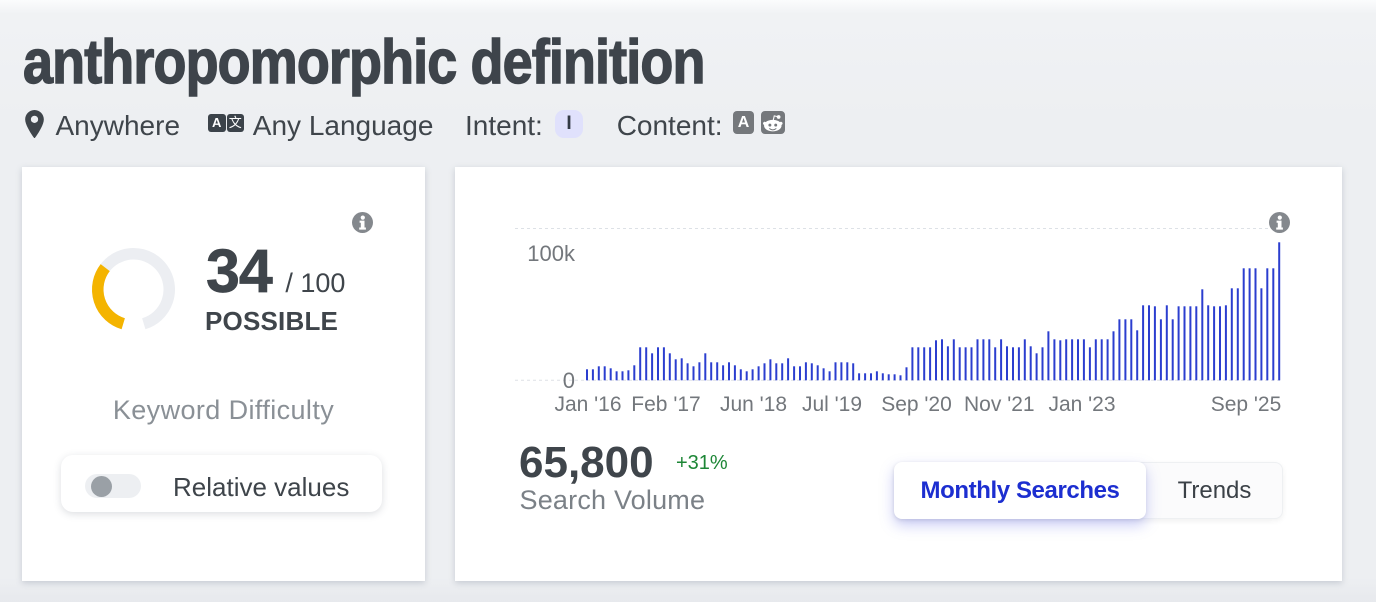 This screenshot has height=602, width=1376. Describe the element at coordinates (569, 380) in the screenshot. I see `svg-text: 0` at that location.